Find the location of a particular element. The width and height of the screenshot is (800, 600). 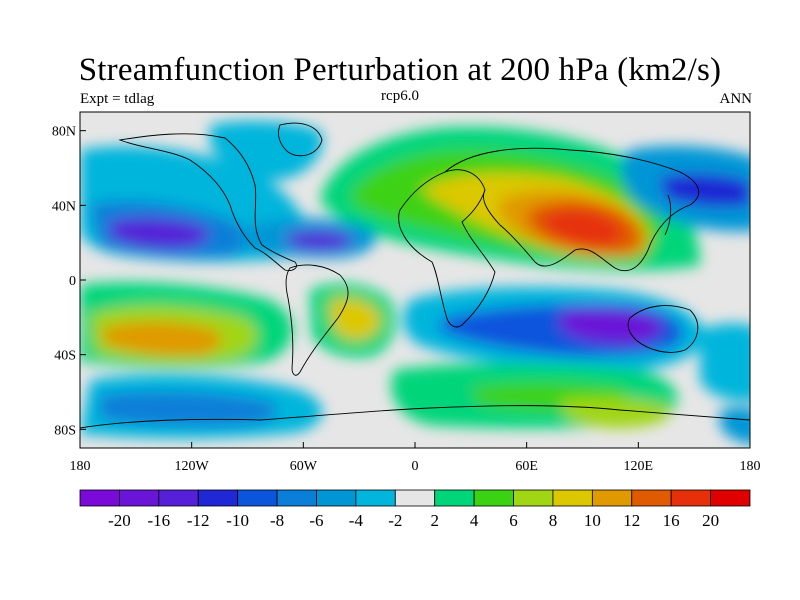

colorbar-label: 2 is located at coordinates (434, 520).